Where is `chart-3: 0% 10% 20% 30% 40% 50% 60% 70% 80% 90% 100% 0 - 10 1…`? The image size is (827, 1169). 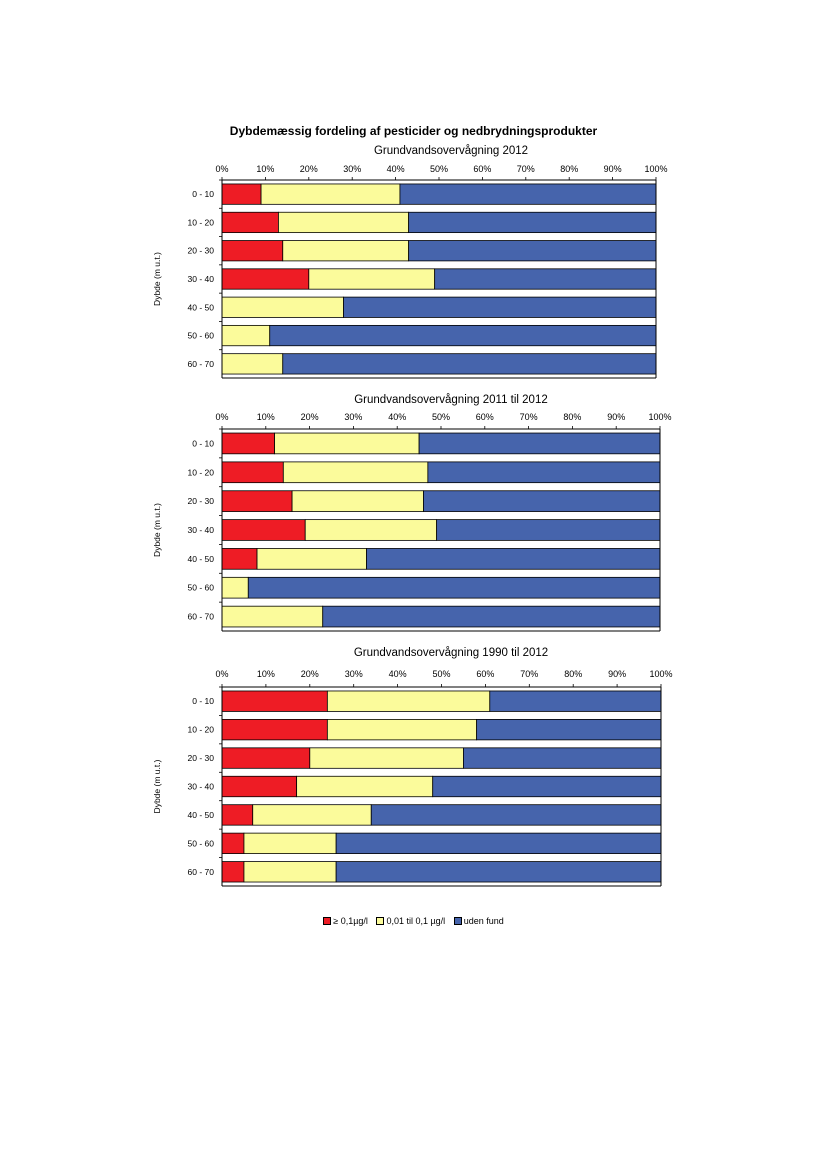 chart-3: 0% 10% 20% 30% 40% 50% 60% 70% 80% 90% 100% 0 - 10 1… is located at coordinates (412, 778).